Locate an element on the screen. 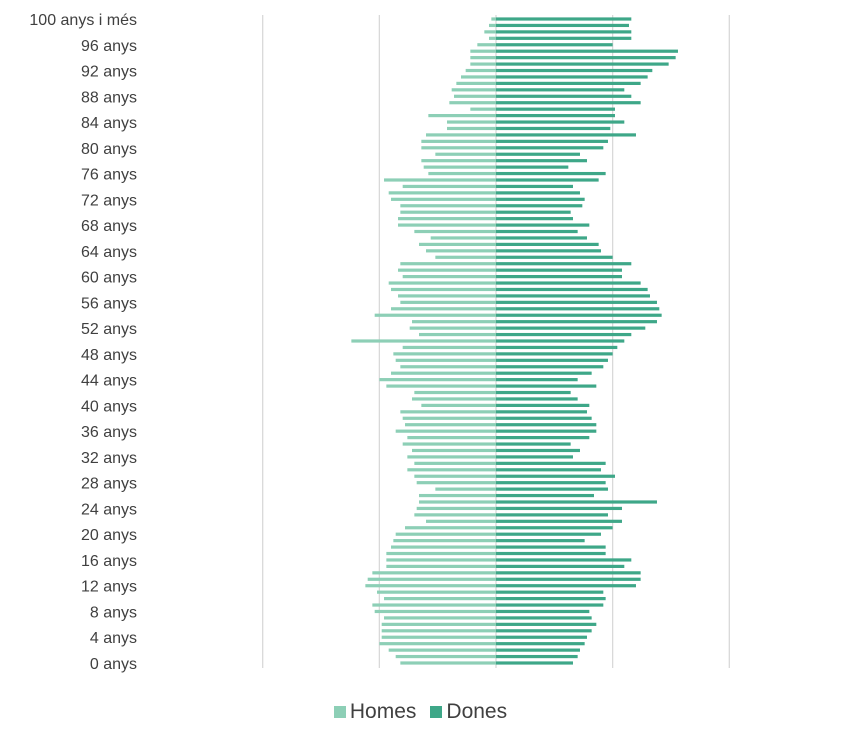  age-tick-label: 48 anys is located at coordinates (109, 355).